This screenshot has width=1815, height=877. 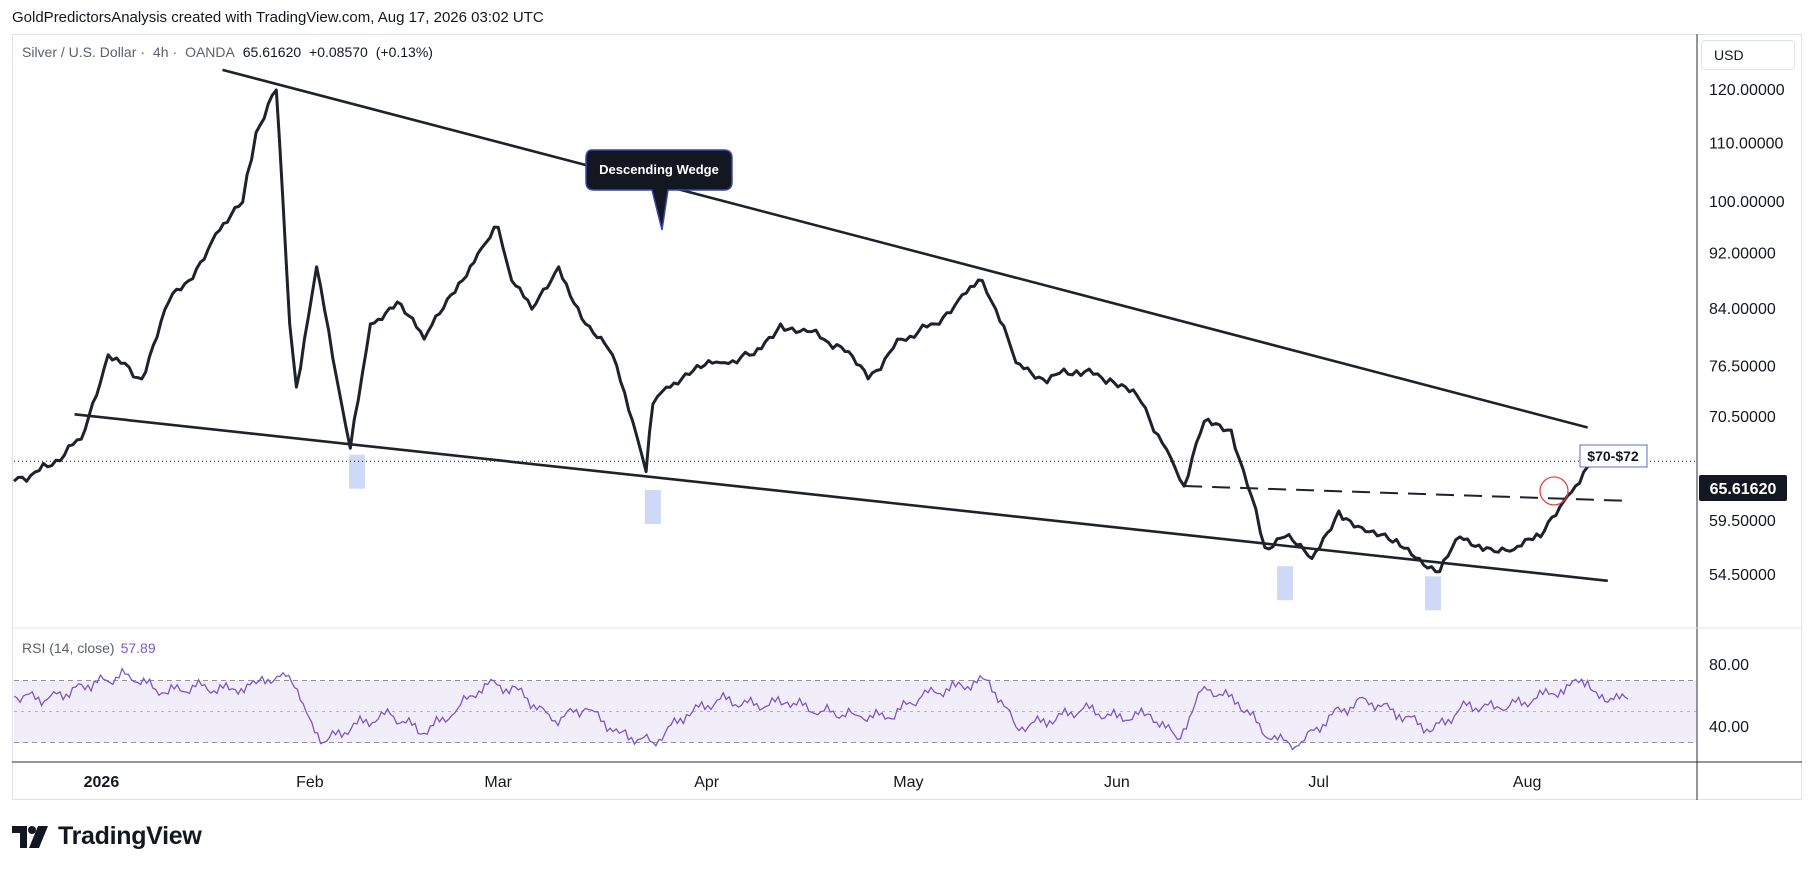 I want to click on wedge-callout: Descending Wedge, so click(x=659, y=190).